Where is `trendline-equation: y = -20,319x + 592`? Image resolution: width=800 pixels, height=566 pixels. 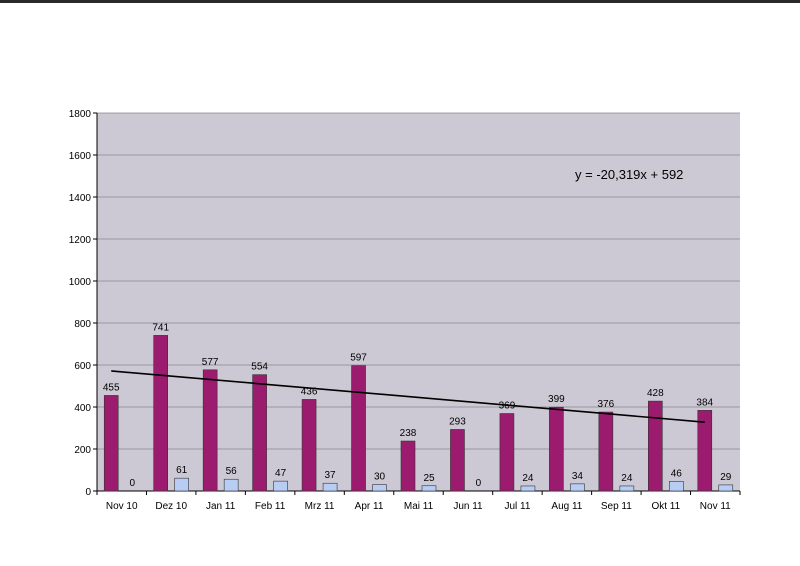
trendline-equation: y = -20,319x + 592 is located at coordinates (629, 174).